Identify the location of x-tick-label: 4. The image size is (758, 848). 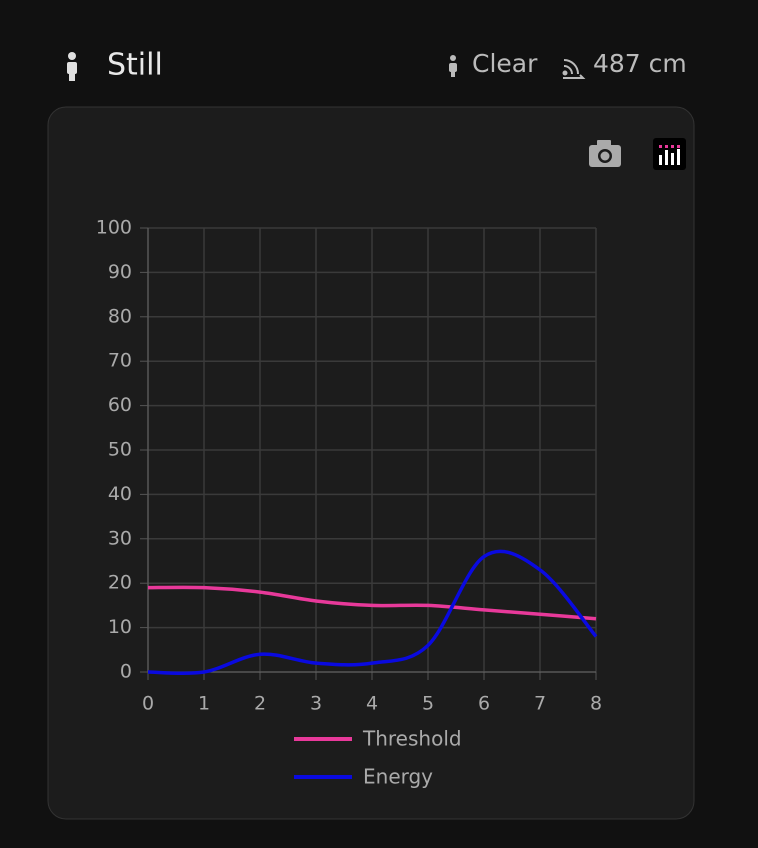
(372, 704).